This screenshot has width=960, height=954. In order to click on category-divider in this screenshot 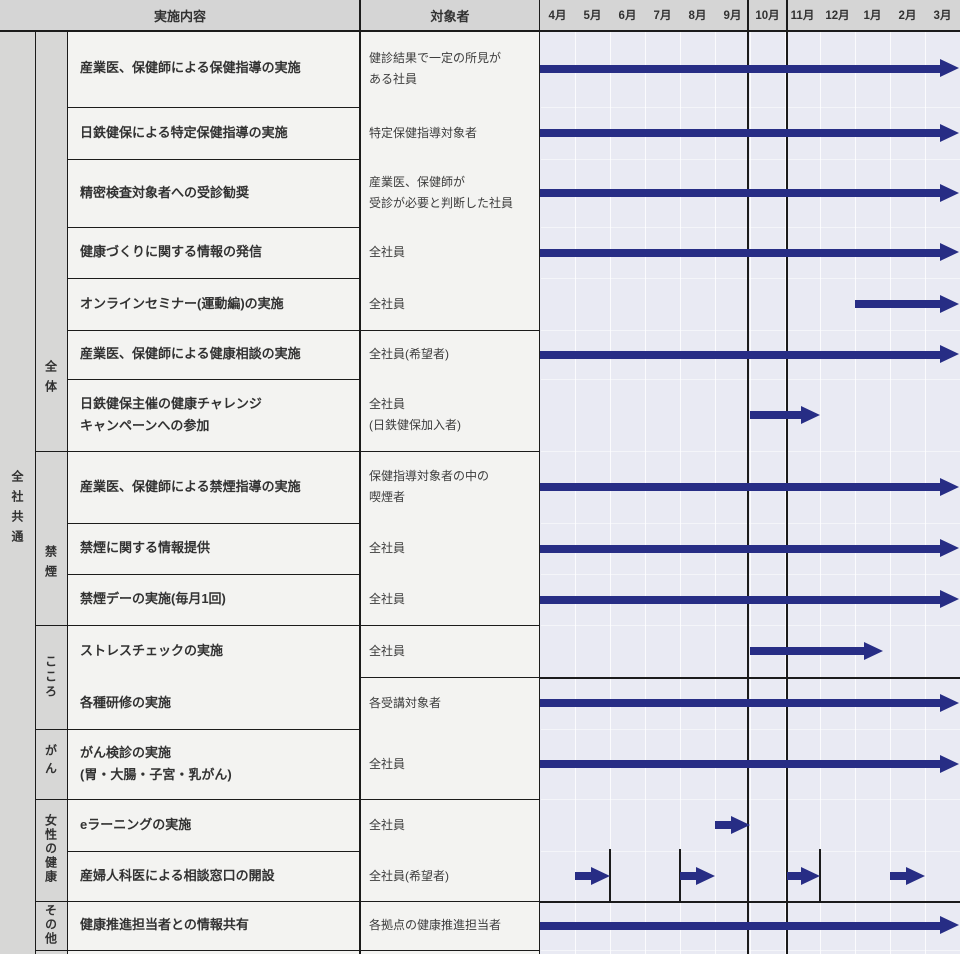, I will do `click(51, 950)`.